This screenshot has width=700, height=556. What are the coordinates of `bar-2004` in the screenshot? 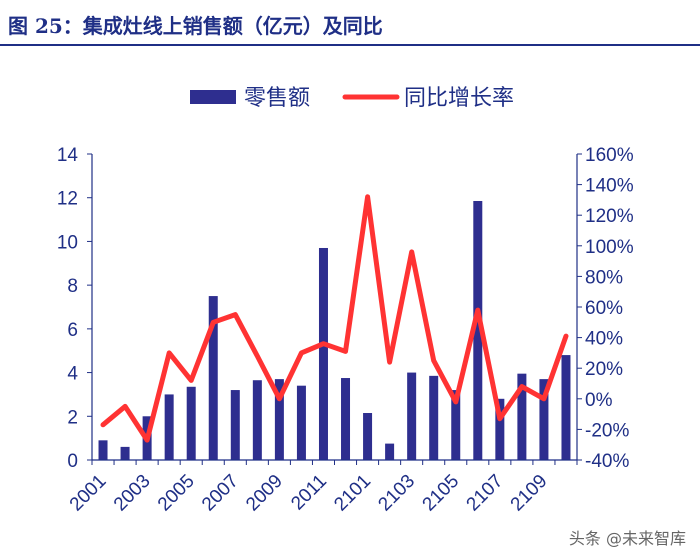 It's located at (169, 427).